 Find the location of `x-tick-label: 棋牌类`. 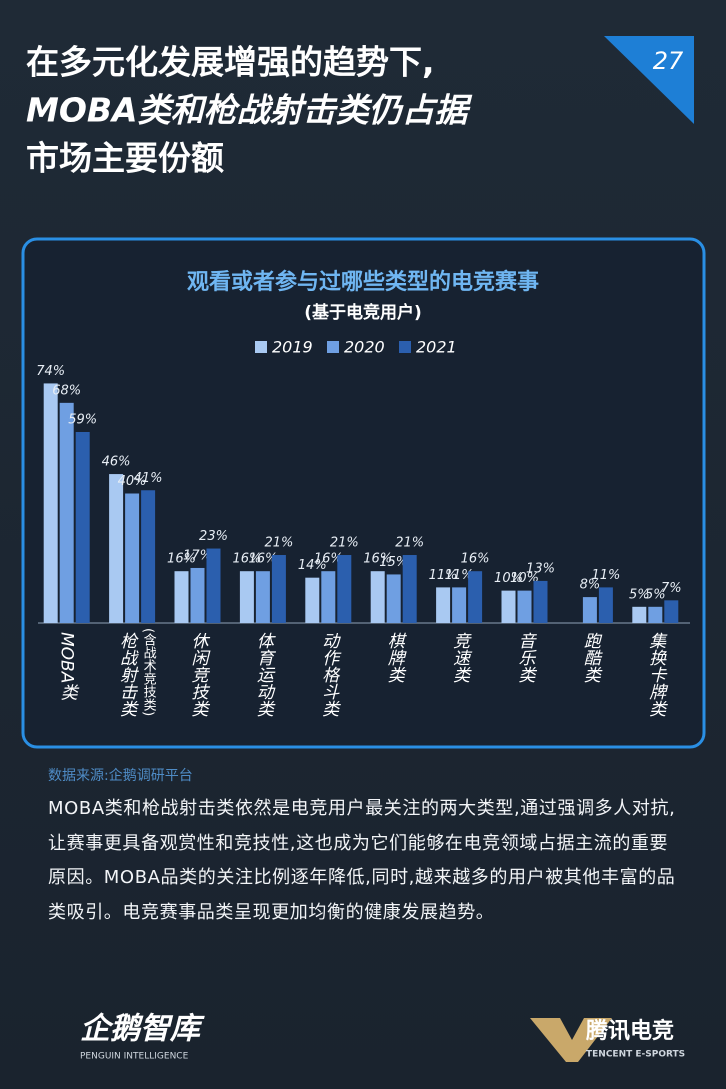

x-tick-label: 棋牌类 is located at coordinates (394, 657).